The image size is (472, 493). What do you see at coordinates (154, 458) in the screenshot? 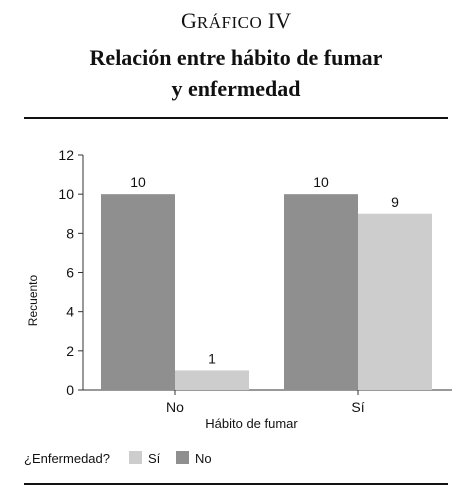
I see `legend-label: Sí` at bounding box center [154, 458].